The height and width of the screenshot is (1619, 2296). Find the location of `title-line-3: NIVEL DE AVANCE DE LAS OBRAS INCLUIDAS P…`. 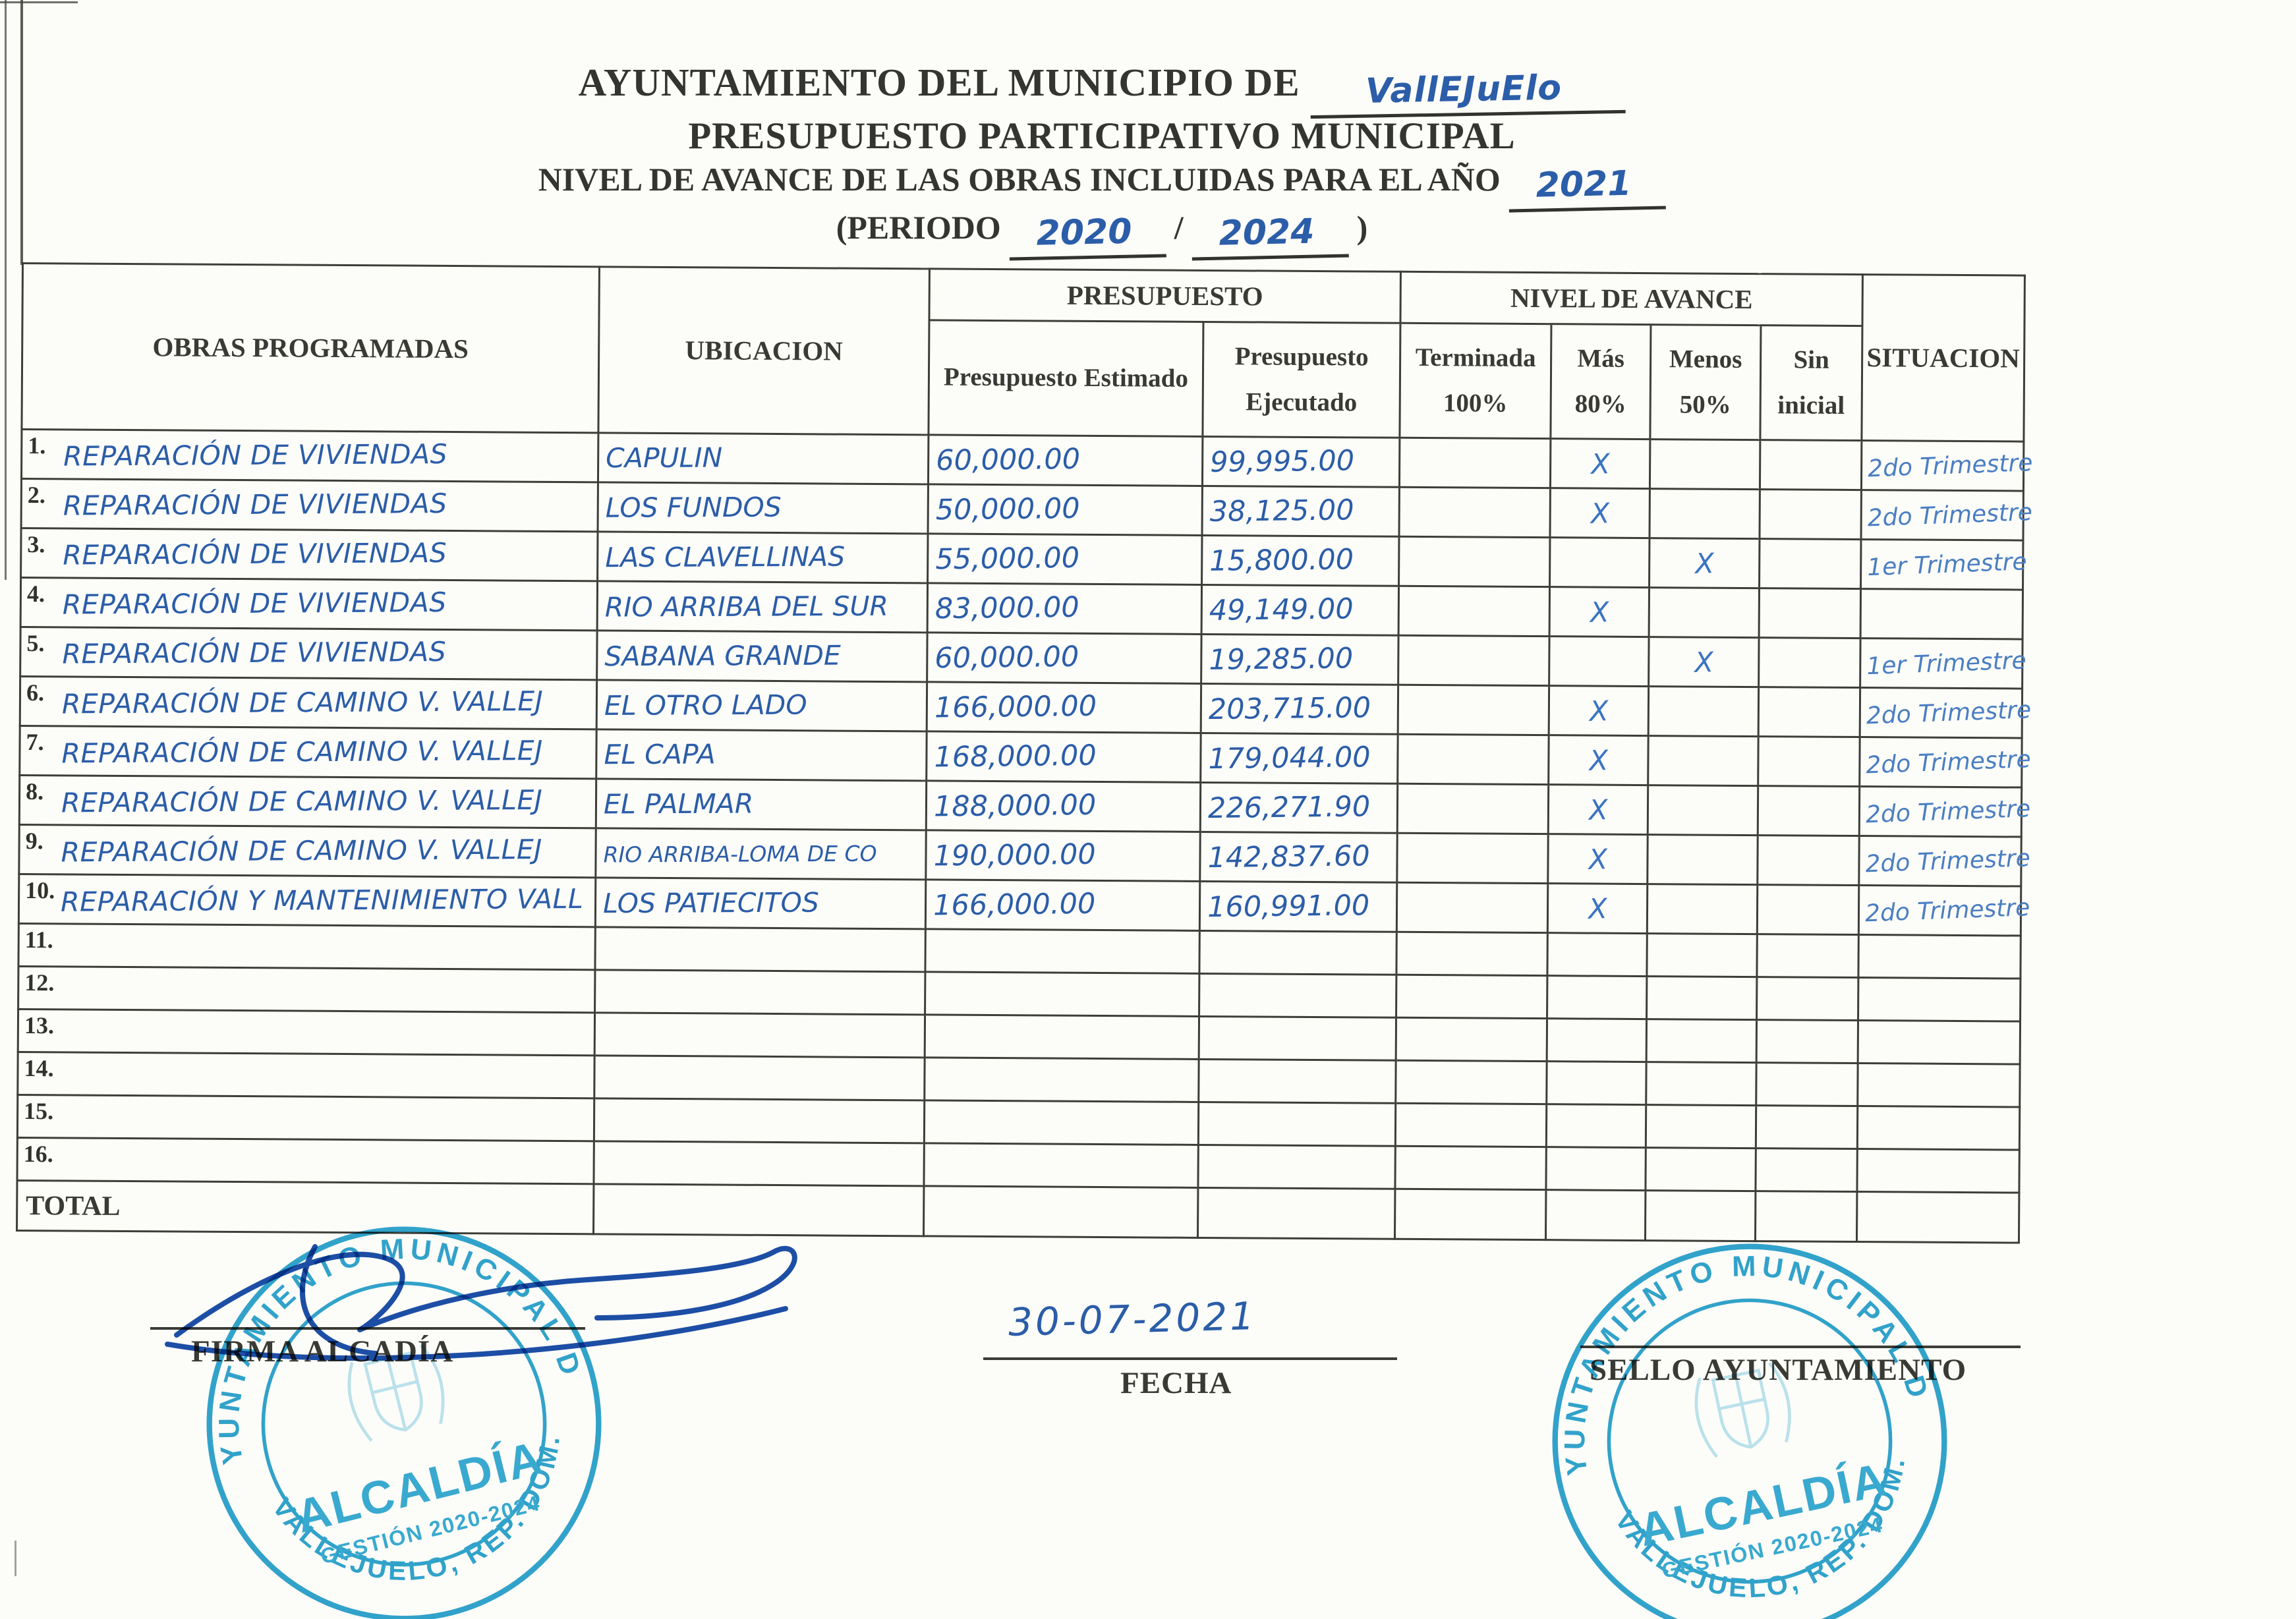

title-line-3: NIVEL DE AVANCE DE LAS OBRAS INCLUIDAS P… is located at coordinates (1102, 187).